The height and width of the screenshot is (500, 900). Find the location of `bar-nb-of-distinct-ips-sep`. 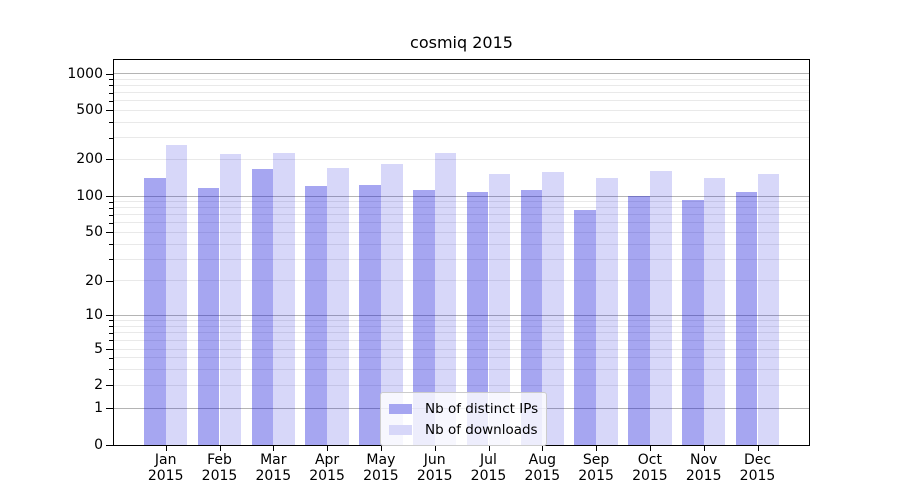

bar-nb-of-distinct-ips-sep is located at coordinates (585, 327).